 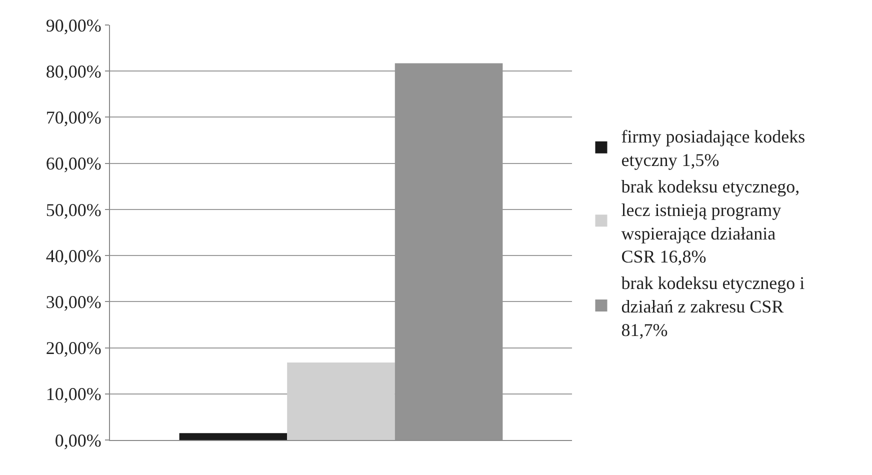 I want to click on y-tick-label: 70,00%, so click(x=74, y=118).